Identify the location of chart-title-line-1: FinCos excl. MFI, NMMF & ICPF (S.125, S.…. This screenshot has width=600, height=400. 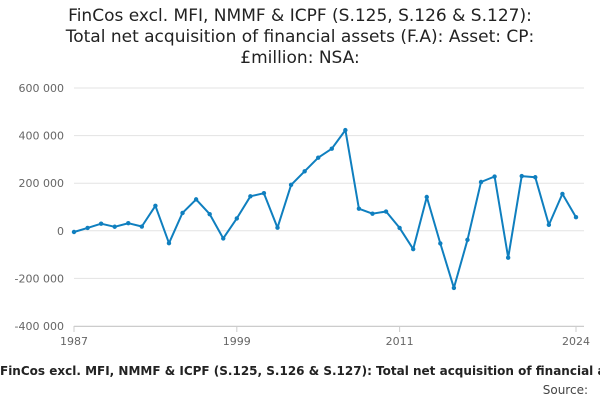
(300, 16).